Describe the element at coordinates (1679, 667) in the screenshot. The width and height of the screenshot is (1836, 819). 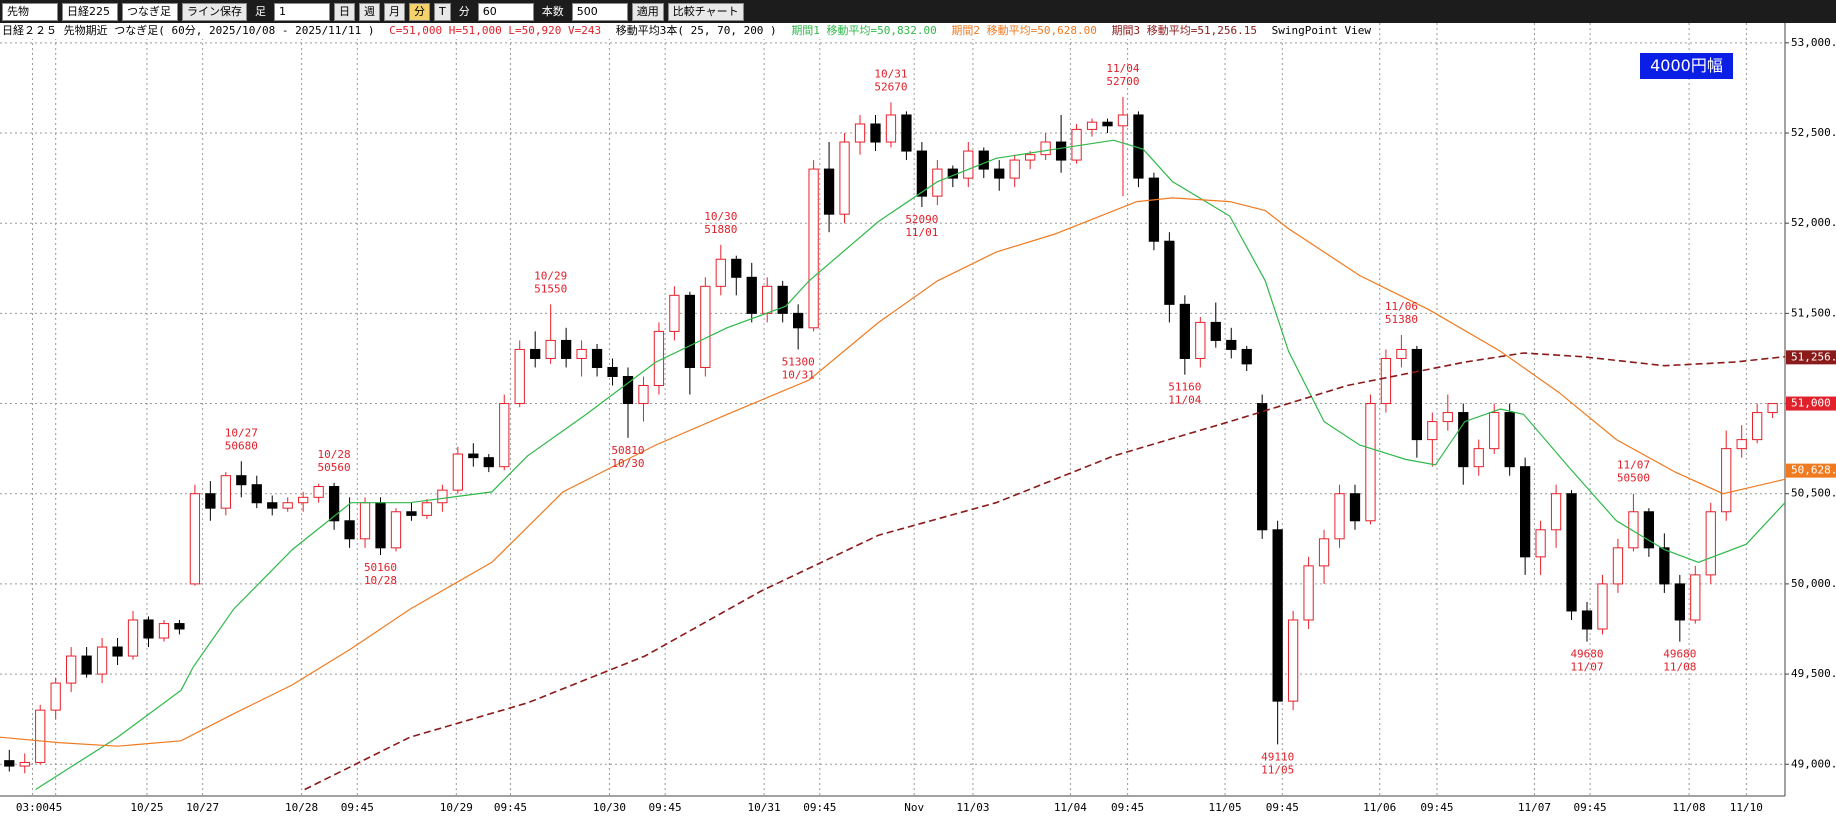
I see `swing-date: 11/08` at that location.